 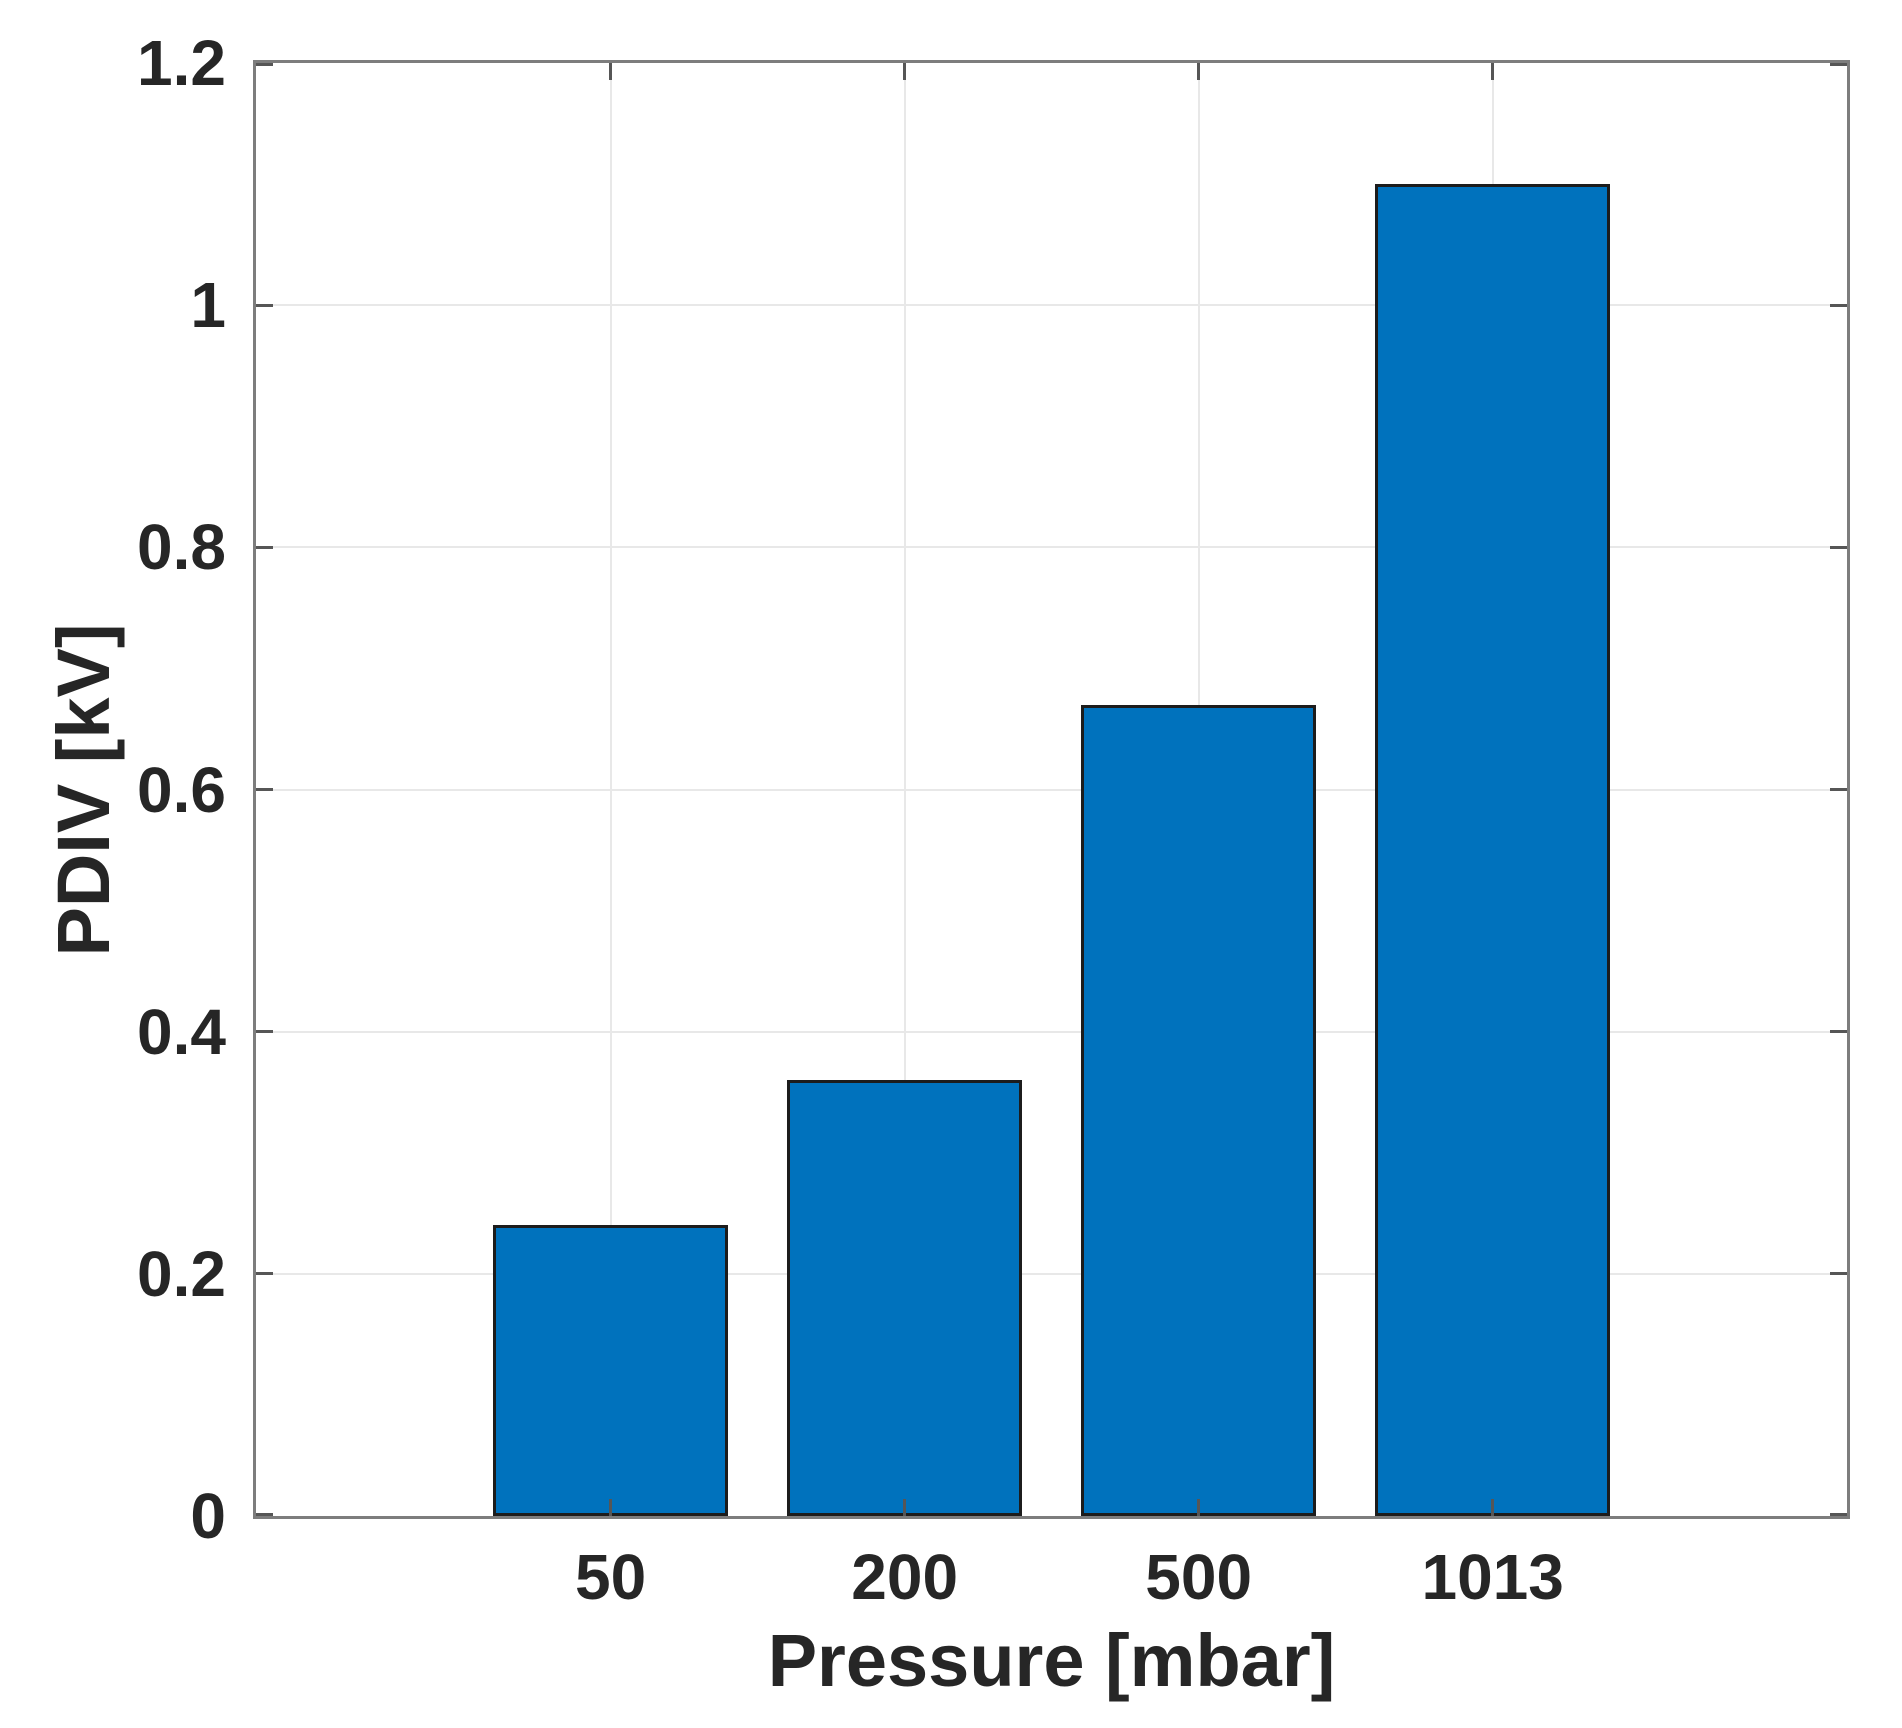 What do you see at coordinates (208, 1516) in the screenshot?
I see `y-tick-label: 0` at bounding box center [208, 1516].